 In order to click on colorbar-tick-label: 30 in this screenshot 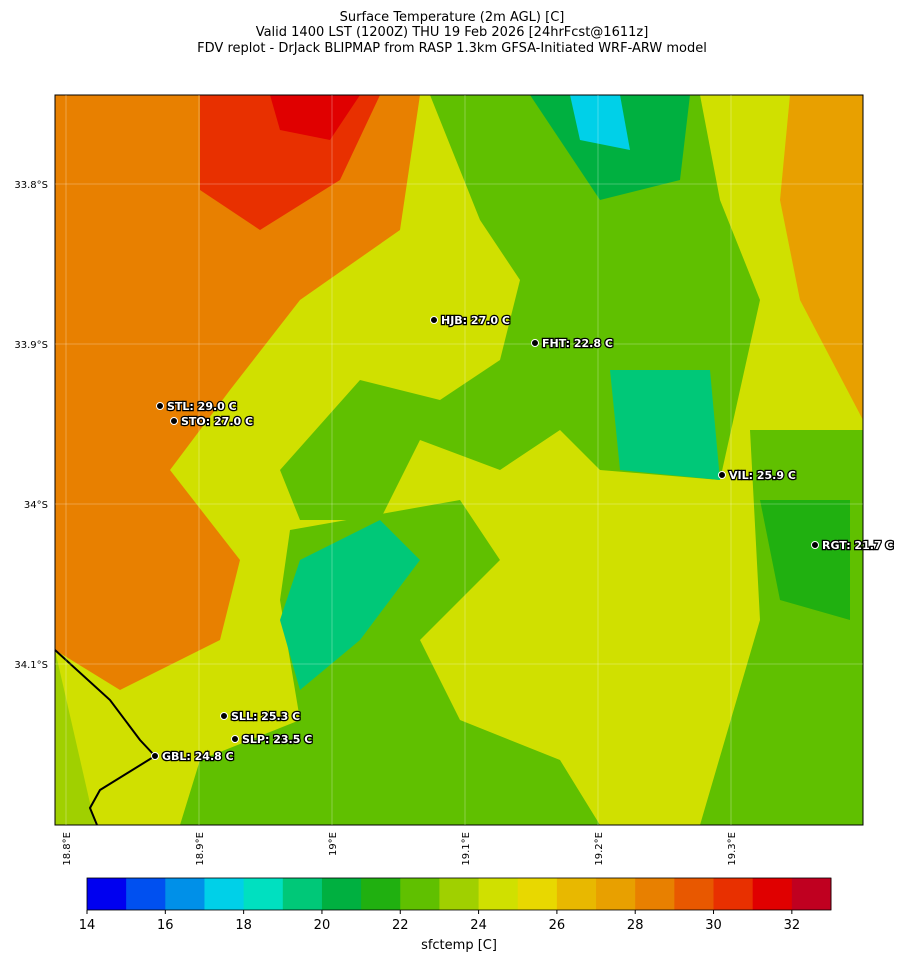, I will do `click(713, 925)`.